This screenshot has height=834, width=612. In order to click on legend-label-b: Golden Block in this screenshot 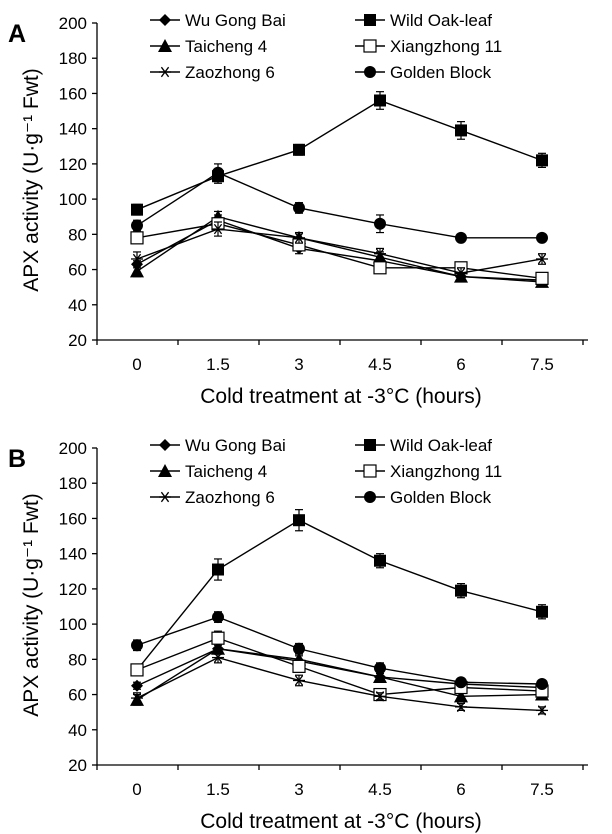, I will do `click(441, 497)`.